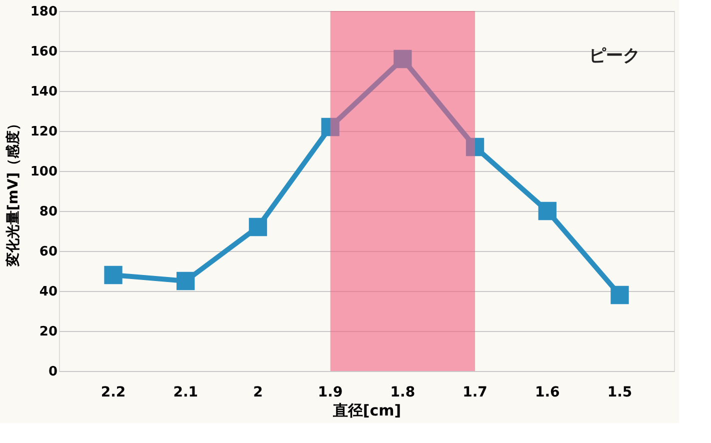 This screenshot has width=711, height=443. Describe the element at coordinates (547, 392) in the screenshot. I see `x-tick-label: 1.6` at that location.